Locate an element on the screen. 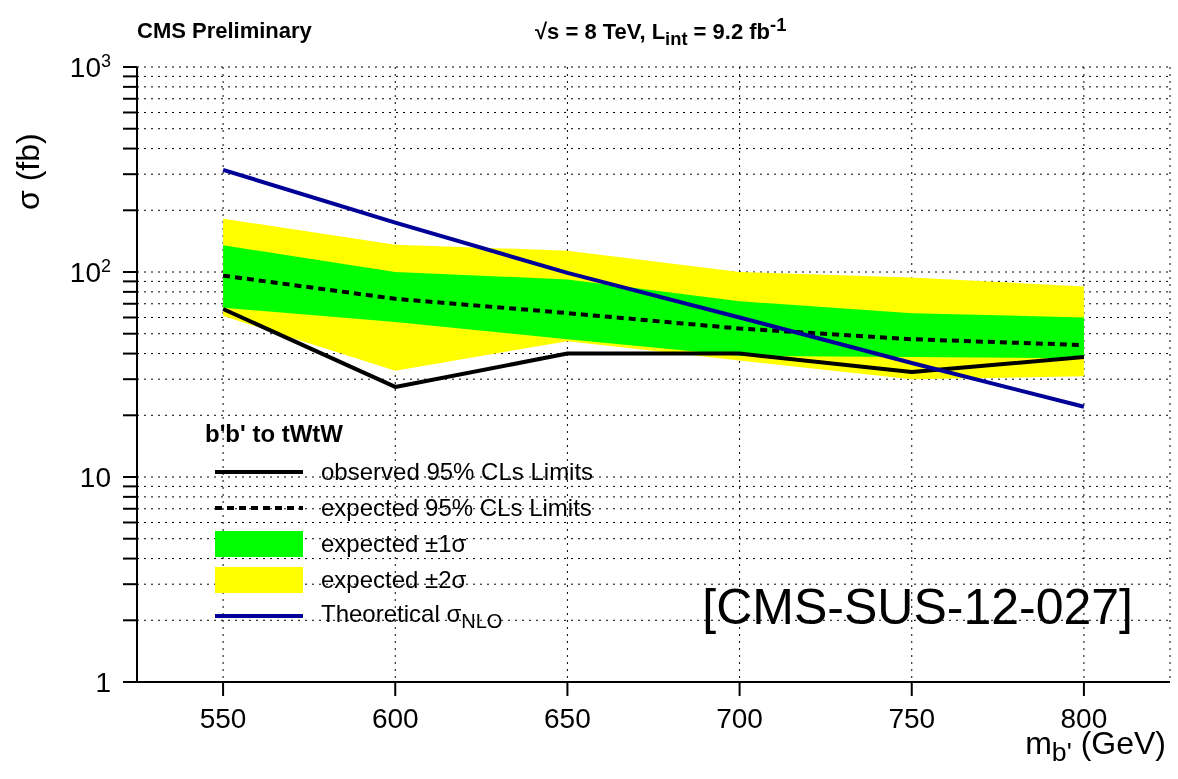 The image size is (1178, 779). x-tick-label: 700 is located at coordinates (739, 718).